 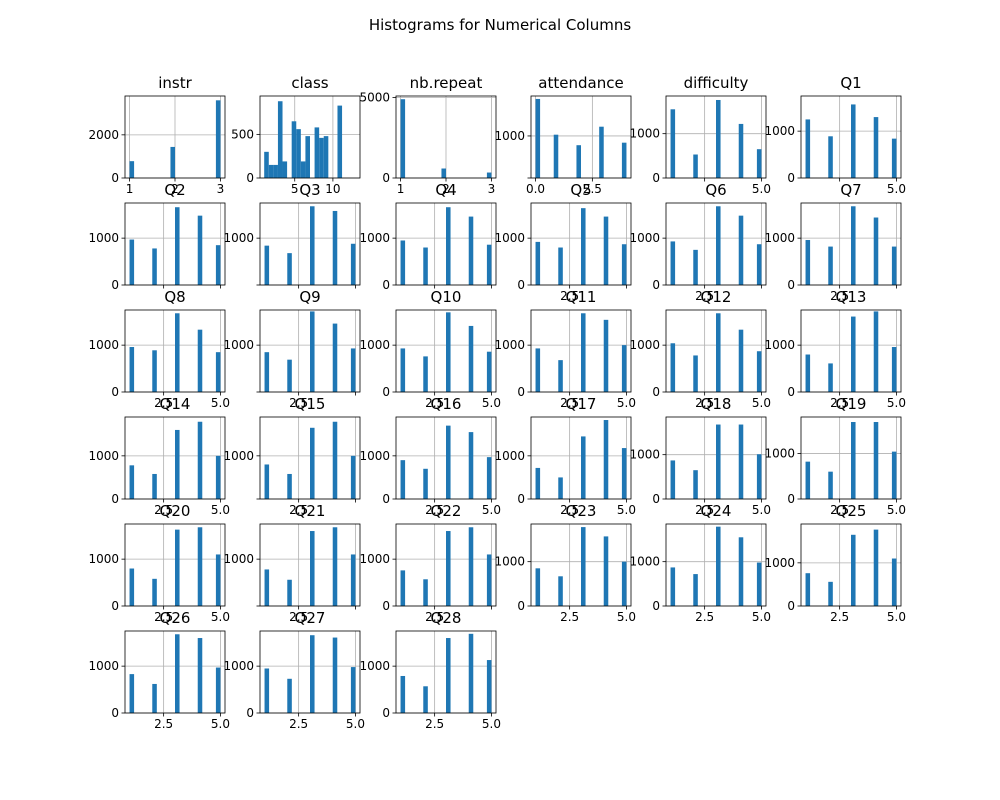 What do you see at coordinates (309, 297) in the screenshot?
I see `subplot-title: Q9` at bounding box center [309, 297].